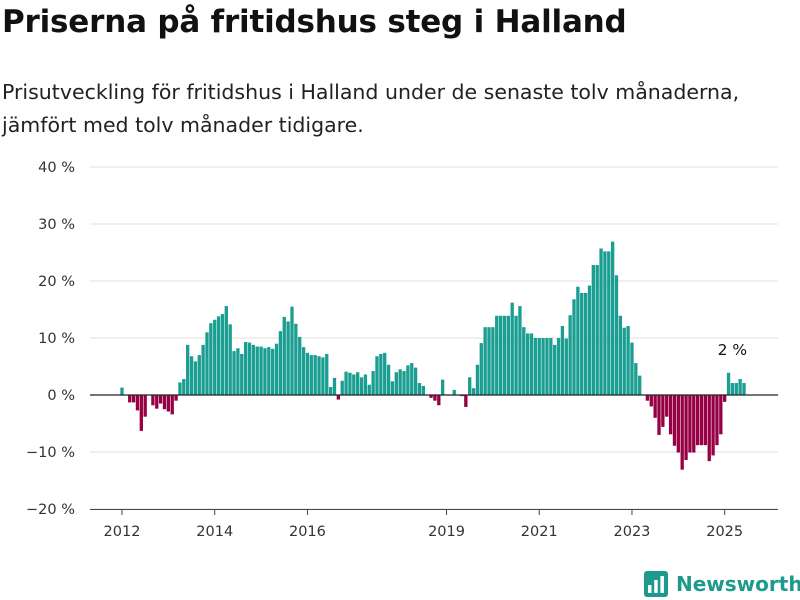  Describe the element at coordinates (50, 510) in the screenshot. I see `y-tick-label: −20 %` at that location.